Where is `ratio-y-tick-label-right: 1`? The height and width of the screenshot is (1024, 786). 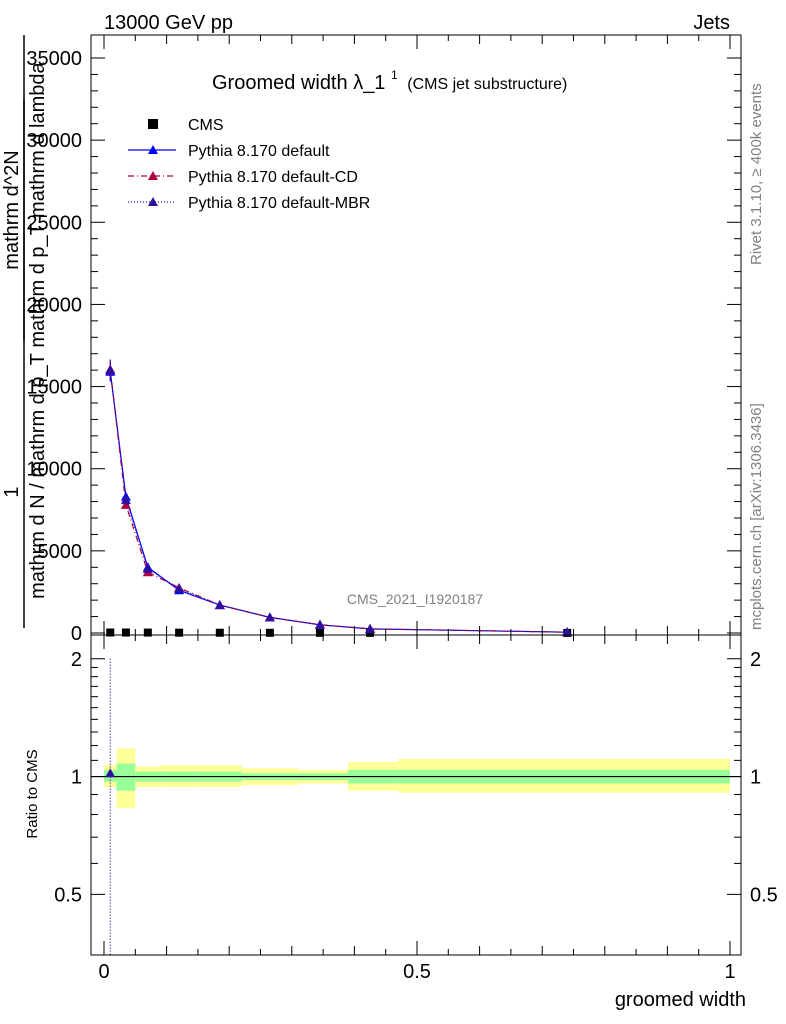 ratio-y-tick-label-right: 1 is located at coordinates (755, 778).